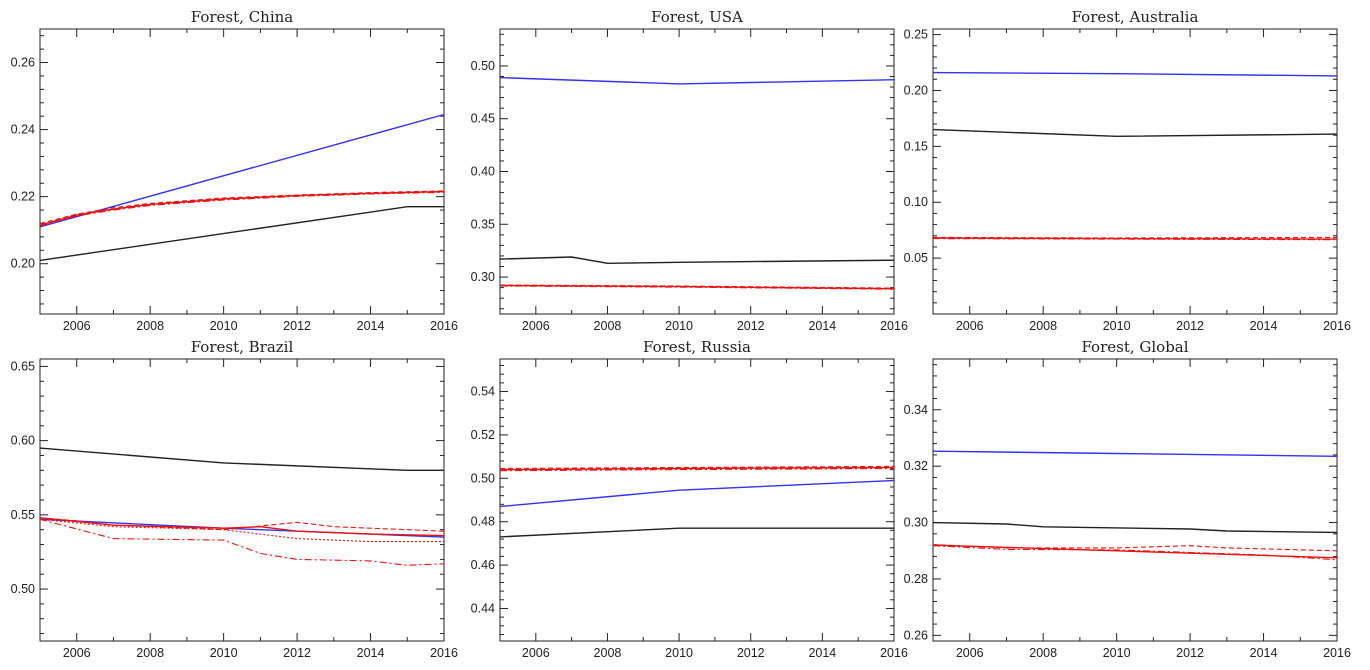  Describe the element at coordinates (916, 35) in the screenshot. I see `y-tick-label: 0.25` at that location.